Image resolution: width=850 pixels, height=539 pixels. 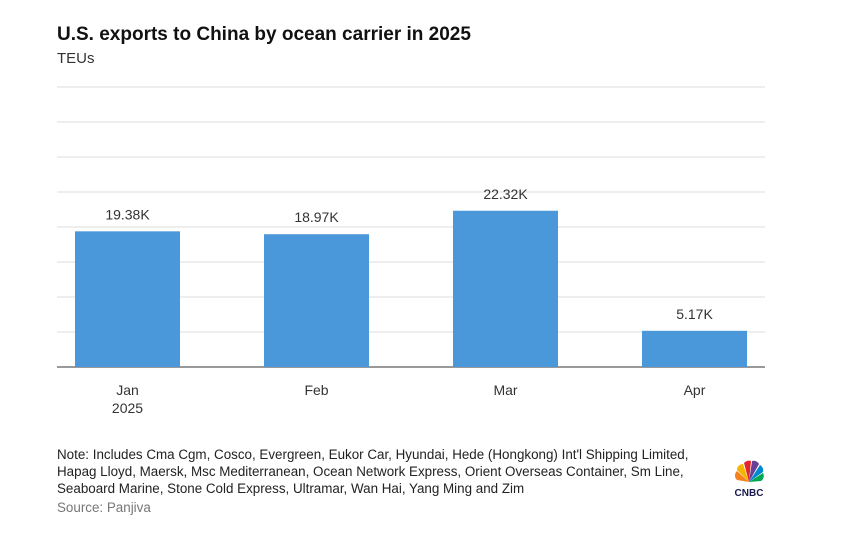 What do you see at coordinates (76, 58) in the screenshot?
I see `chart-subtitle: TEUs` at bounding box center [76, 58].